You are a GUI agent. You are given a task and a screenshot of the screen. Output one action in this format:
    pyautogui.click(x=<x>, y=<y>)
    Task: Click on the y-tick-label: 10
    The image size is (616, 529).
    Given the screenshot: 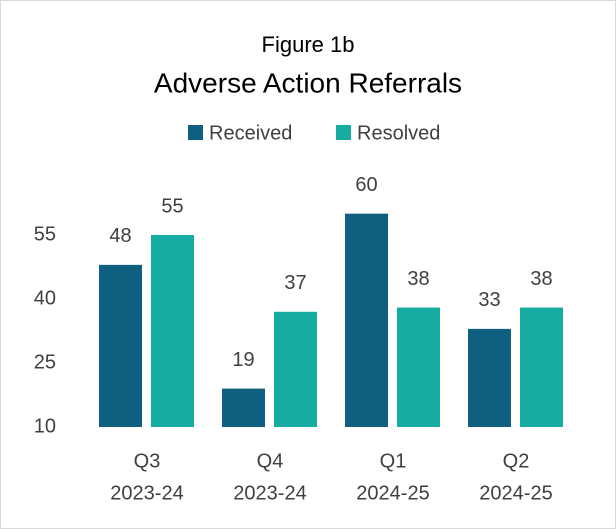 What is the action you would take?
    pyautogui.click(x=45, y=426)
    